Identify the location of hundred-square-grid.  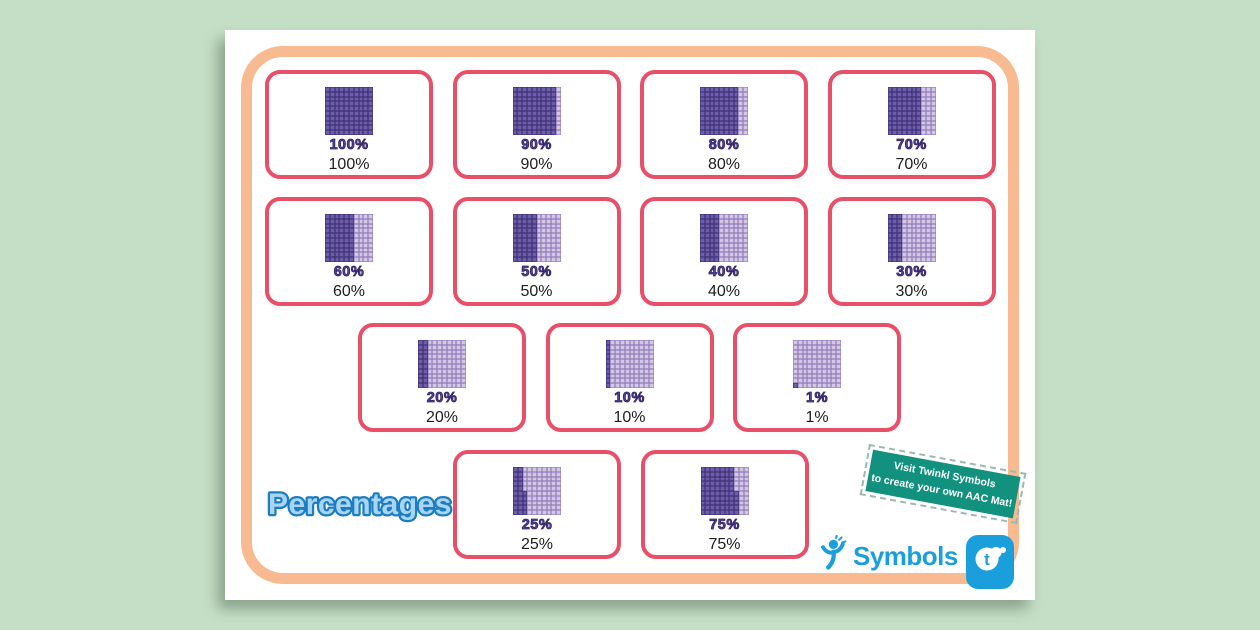
(349, 111).